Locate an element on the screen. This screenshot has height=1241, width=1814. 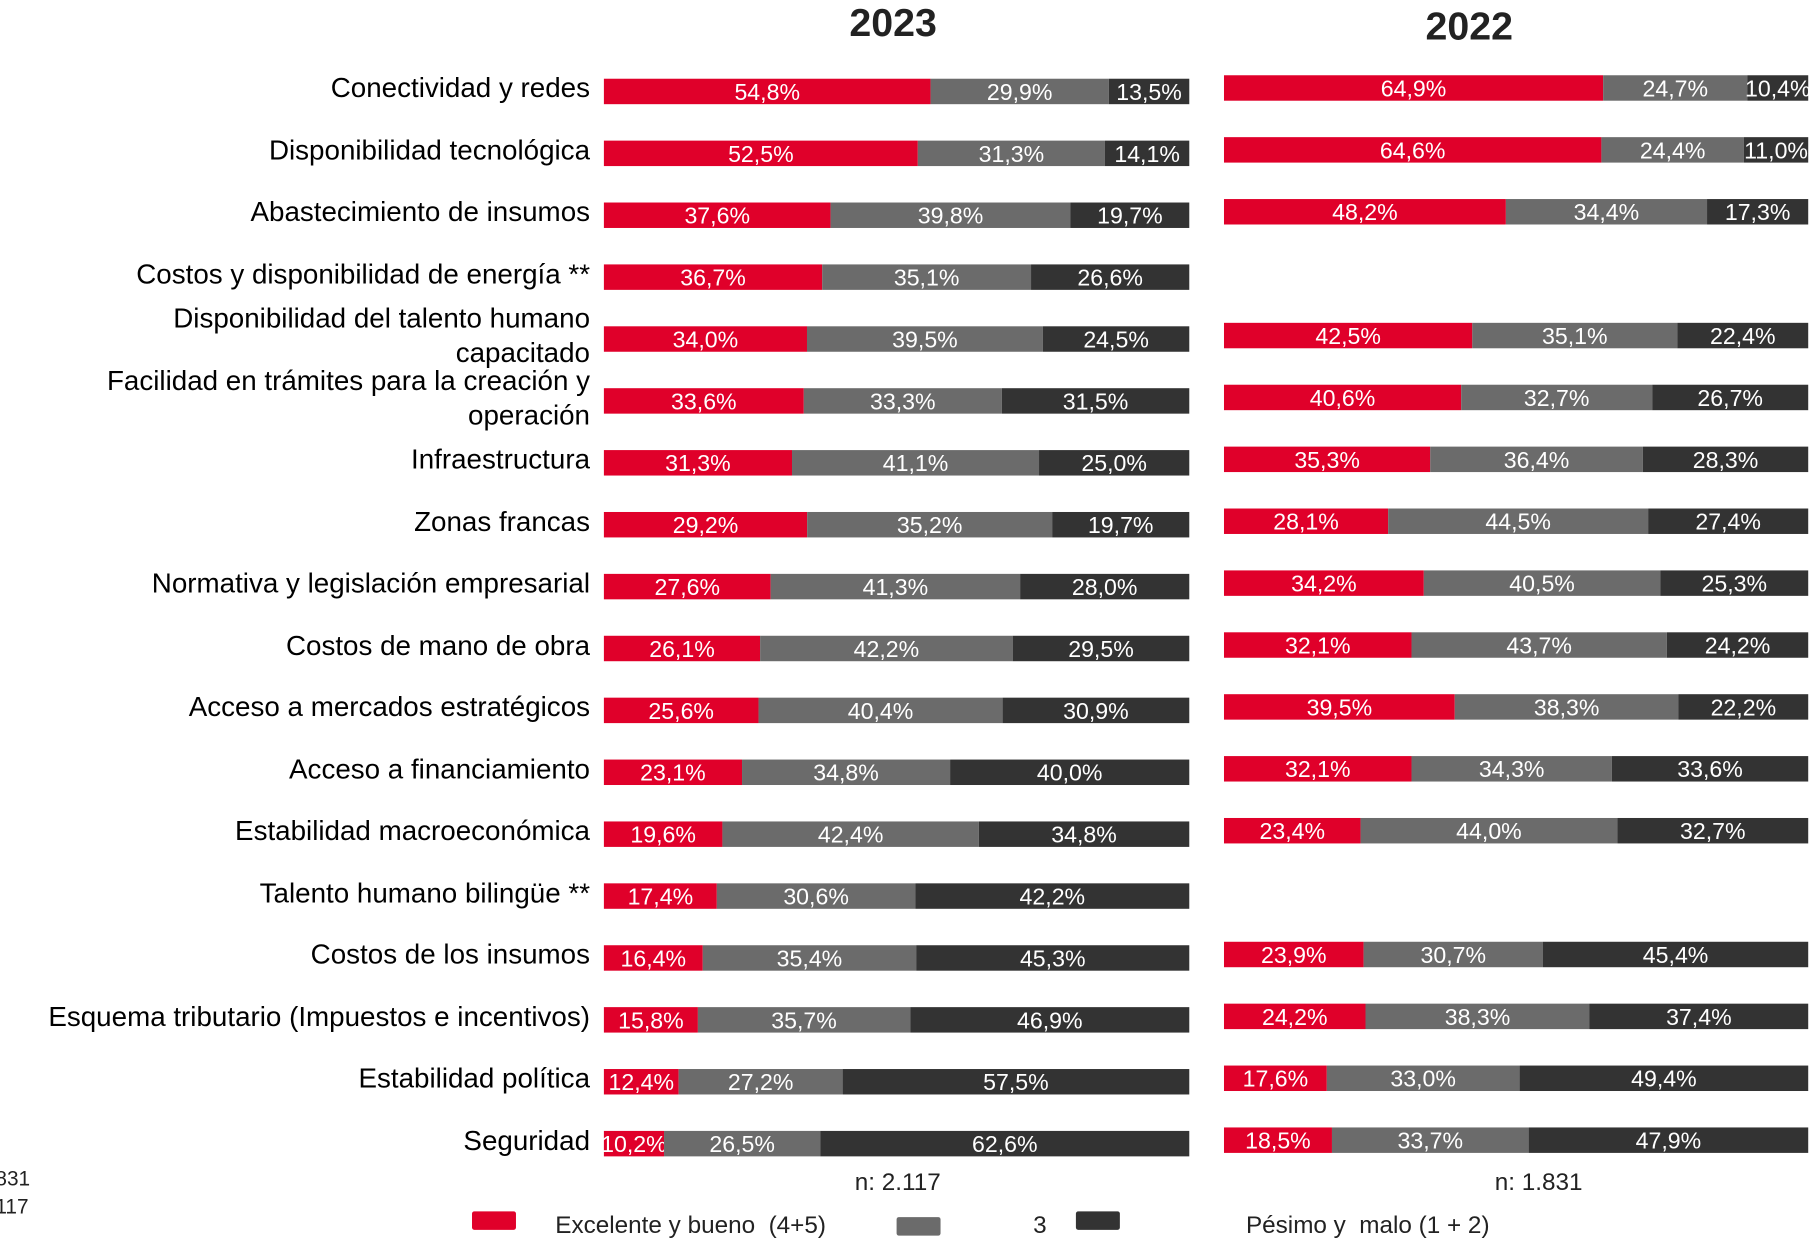
category-label: Infraestructura is located at coordinates (501, 460).